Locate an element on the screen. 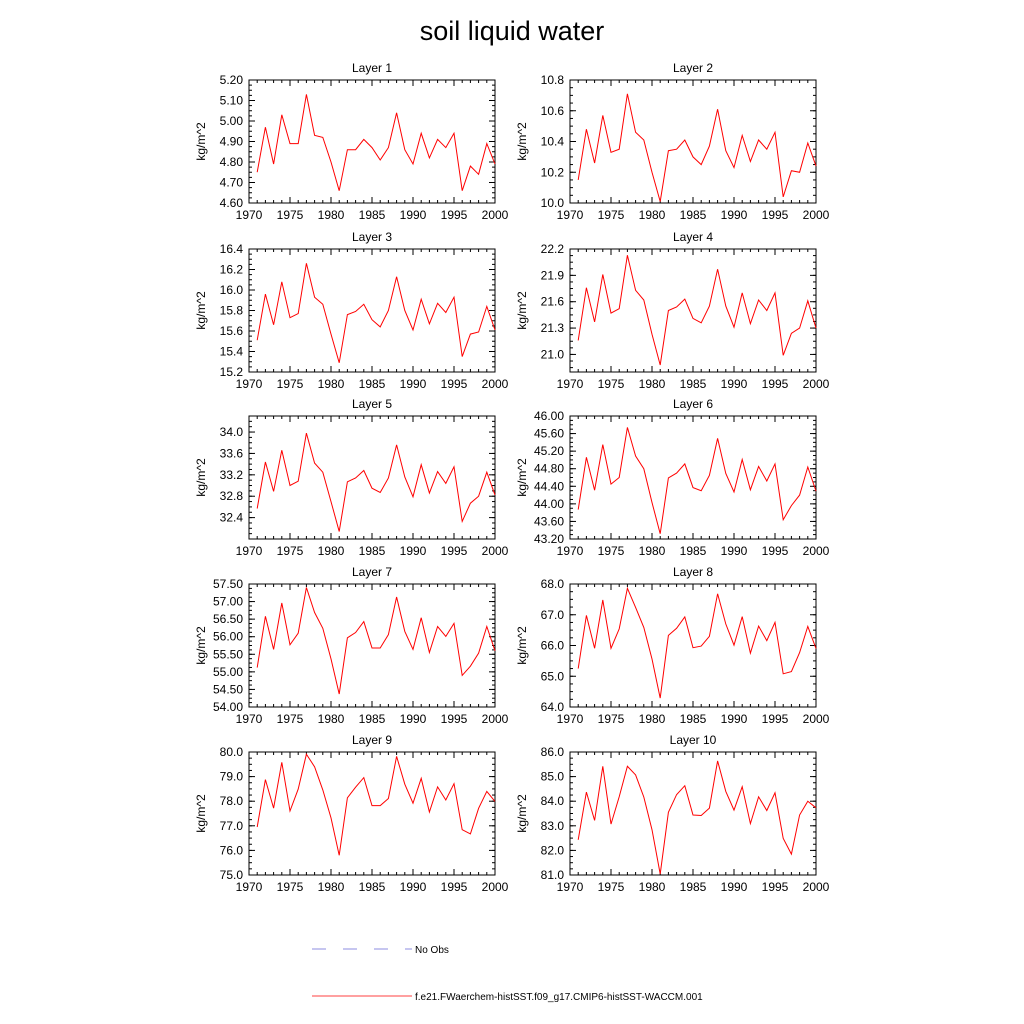  y-tick-label: 21.9 is located at coordinates (553, 275).